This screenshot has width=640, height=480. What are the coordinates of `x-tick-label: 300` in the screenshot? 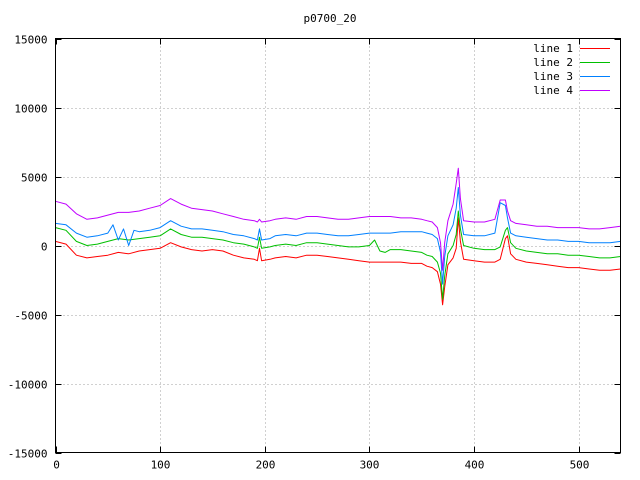 It's located at (370, 465).